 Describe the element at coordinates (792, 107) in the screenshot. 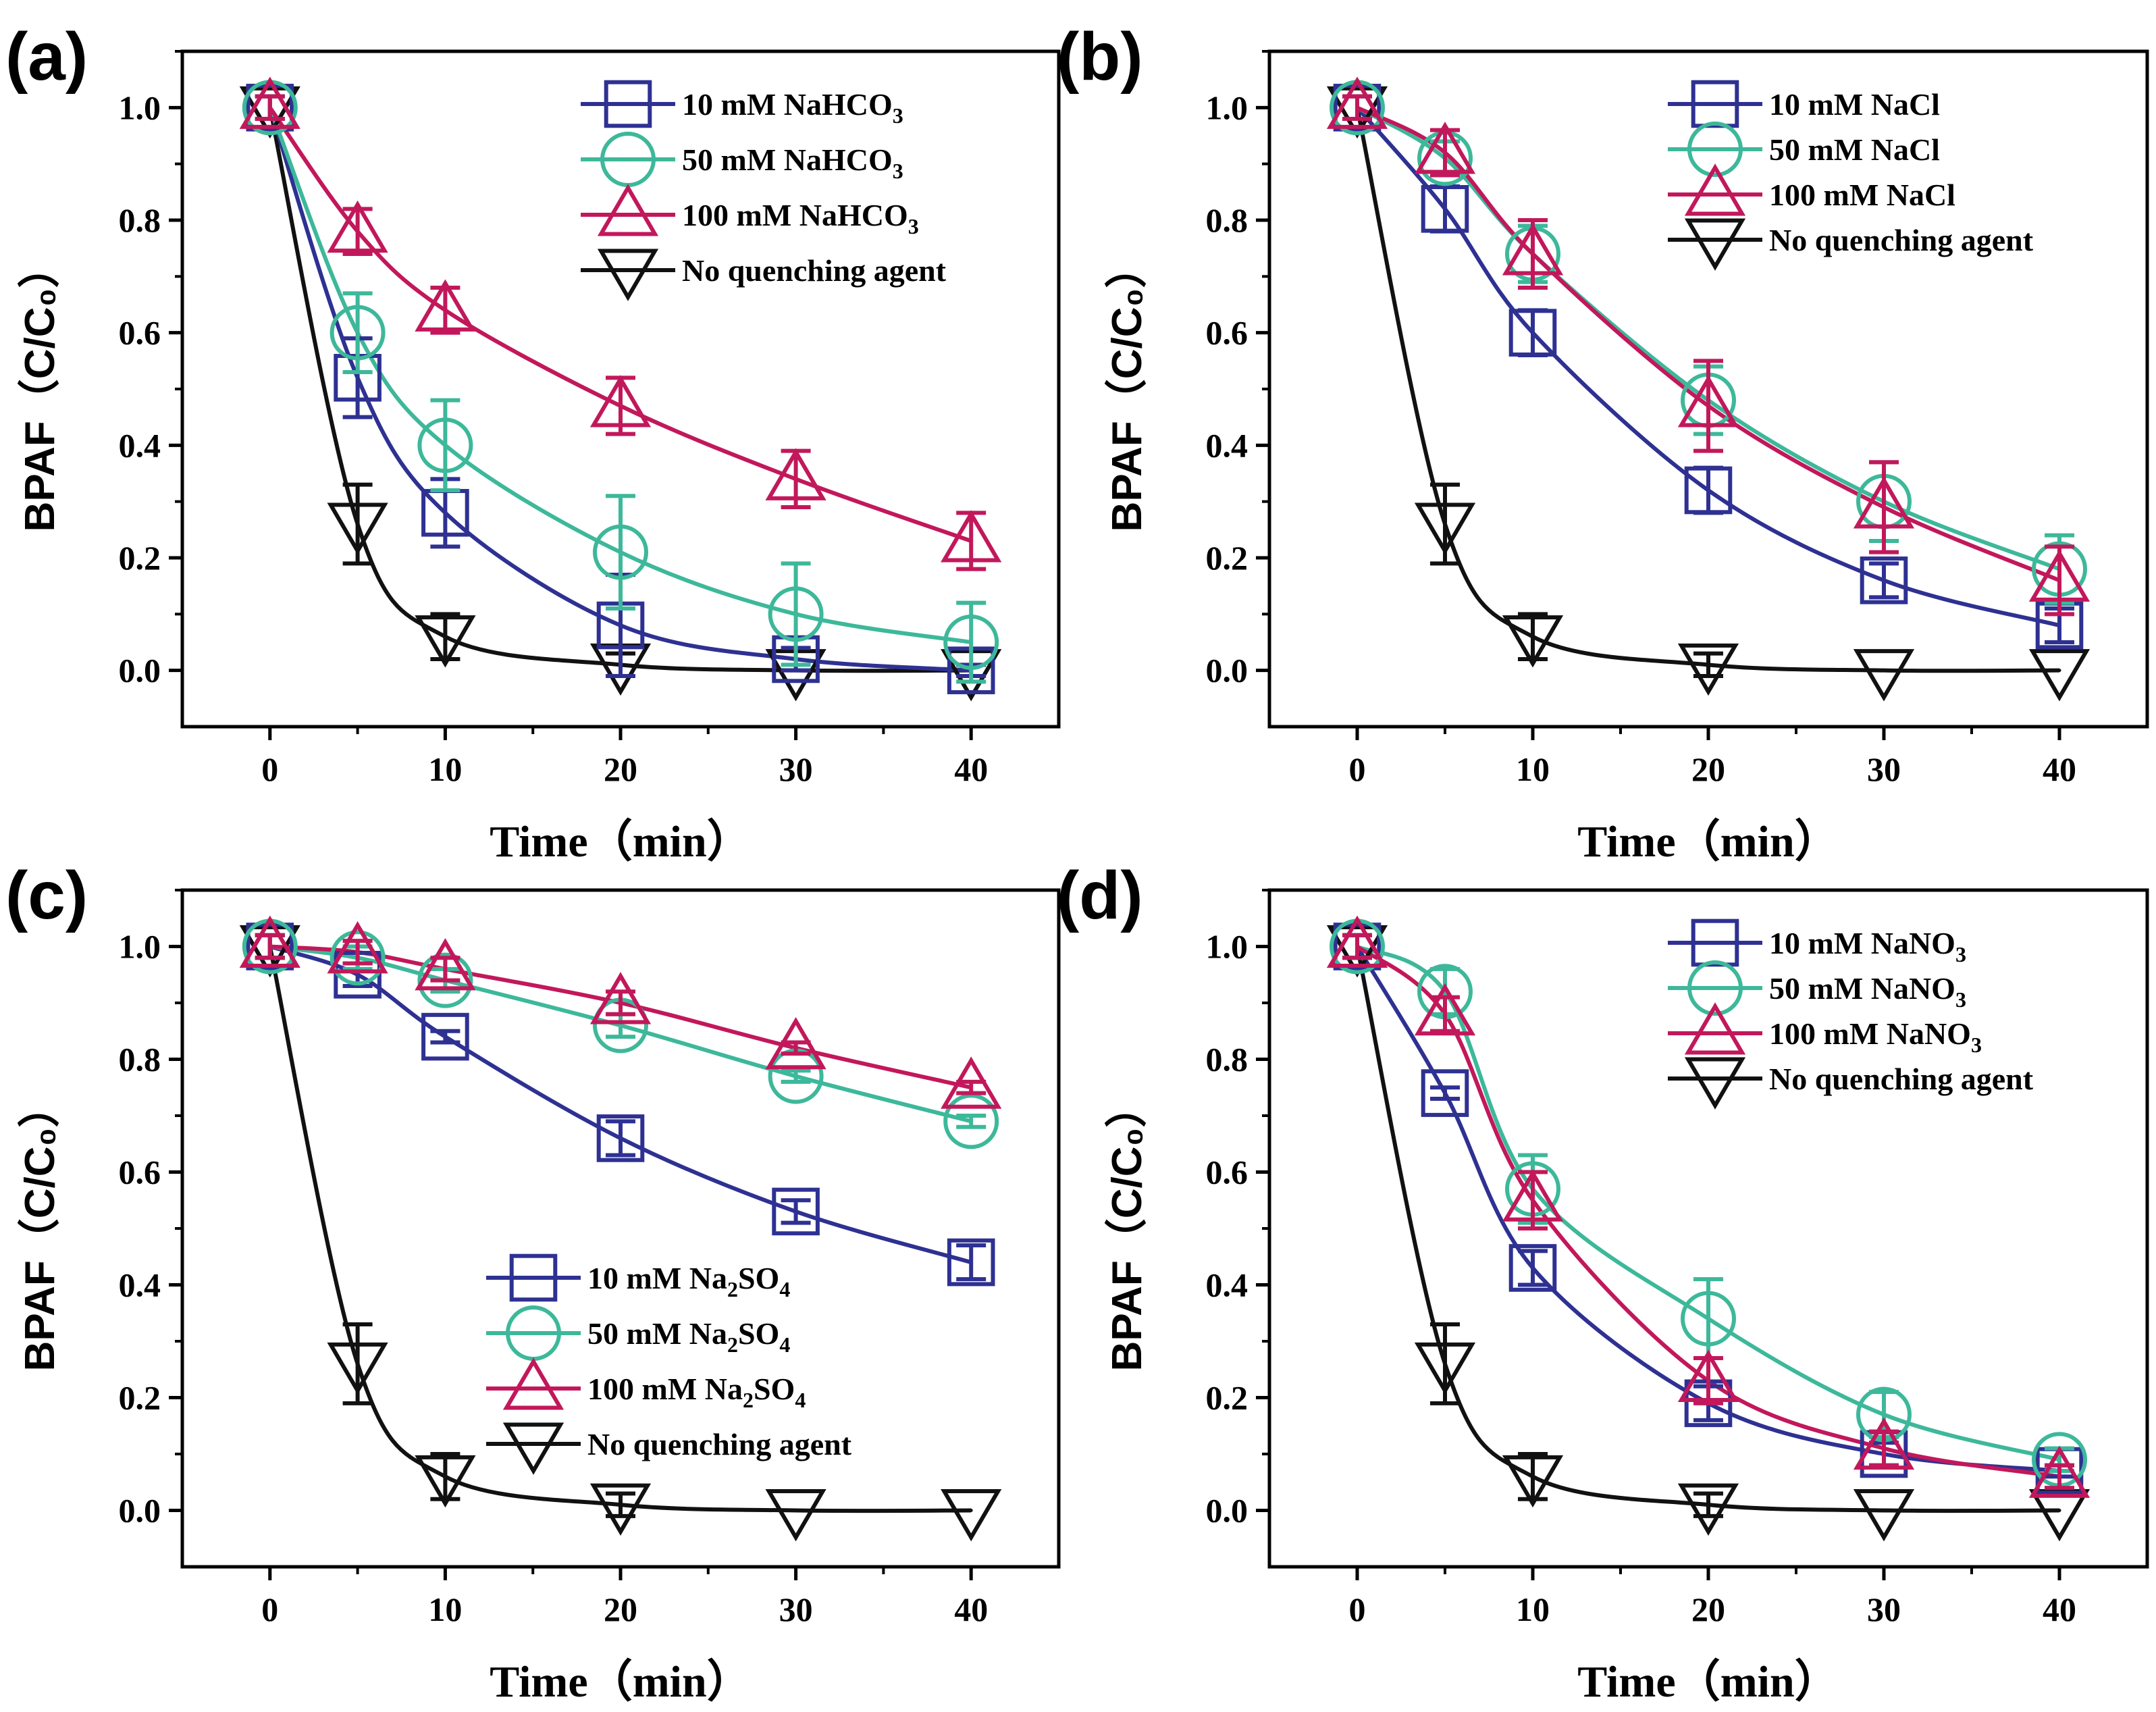

I see `legend-label: 10 mM NaHCO3` at that location.